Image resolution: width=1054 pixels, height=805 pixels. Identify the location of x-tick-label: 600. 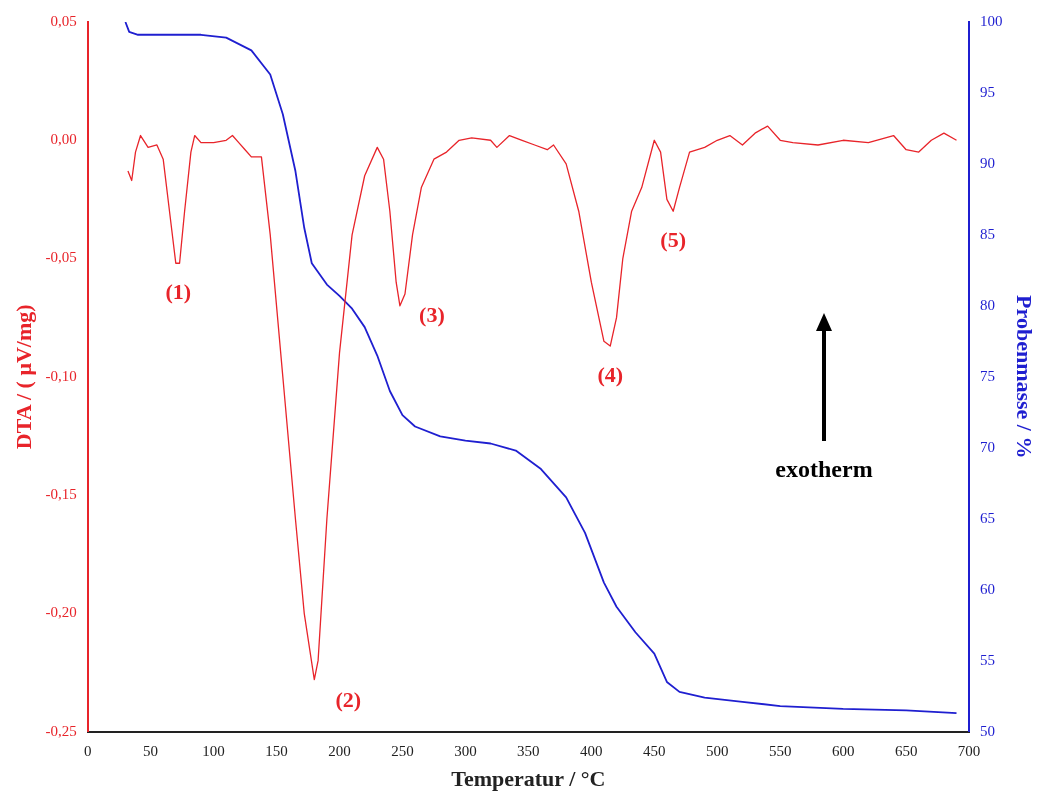
(843, 750).